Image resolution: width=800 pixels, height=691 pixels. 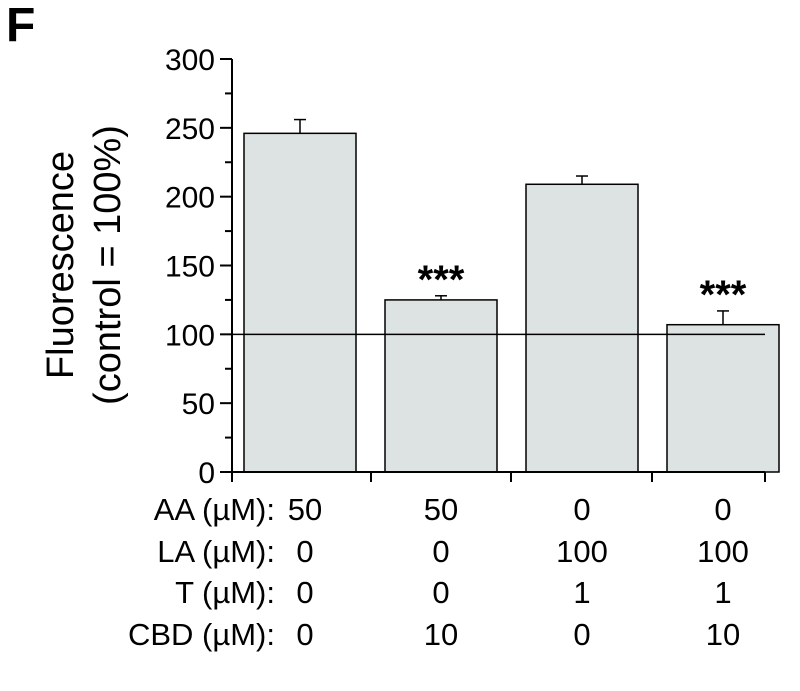 I want to click on condition-label: T (µM):, so click(x=225, y=592).